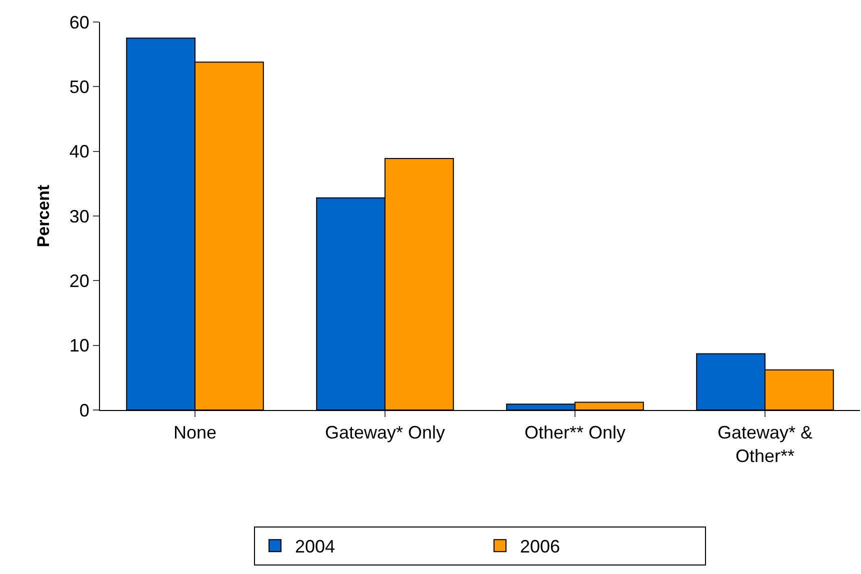  Describe the element at coordinates (79, 280) in the screenshot. I see `y-tick-label: 20` at that location.